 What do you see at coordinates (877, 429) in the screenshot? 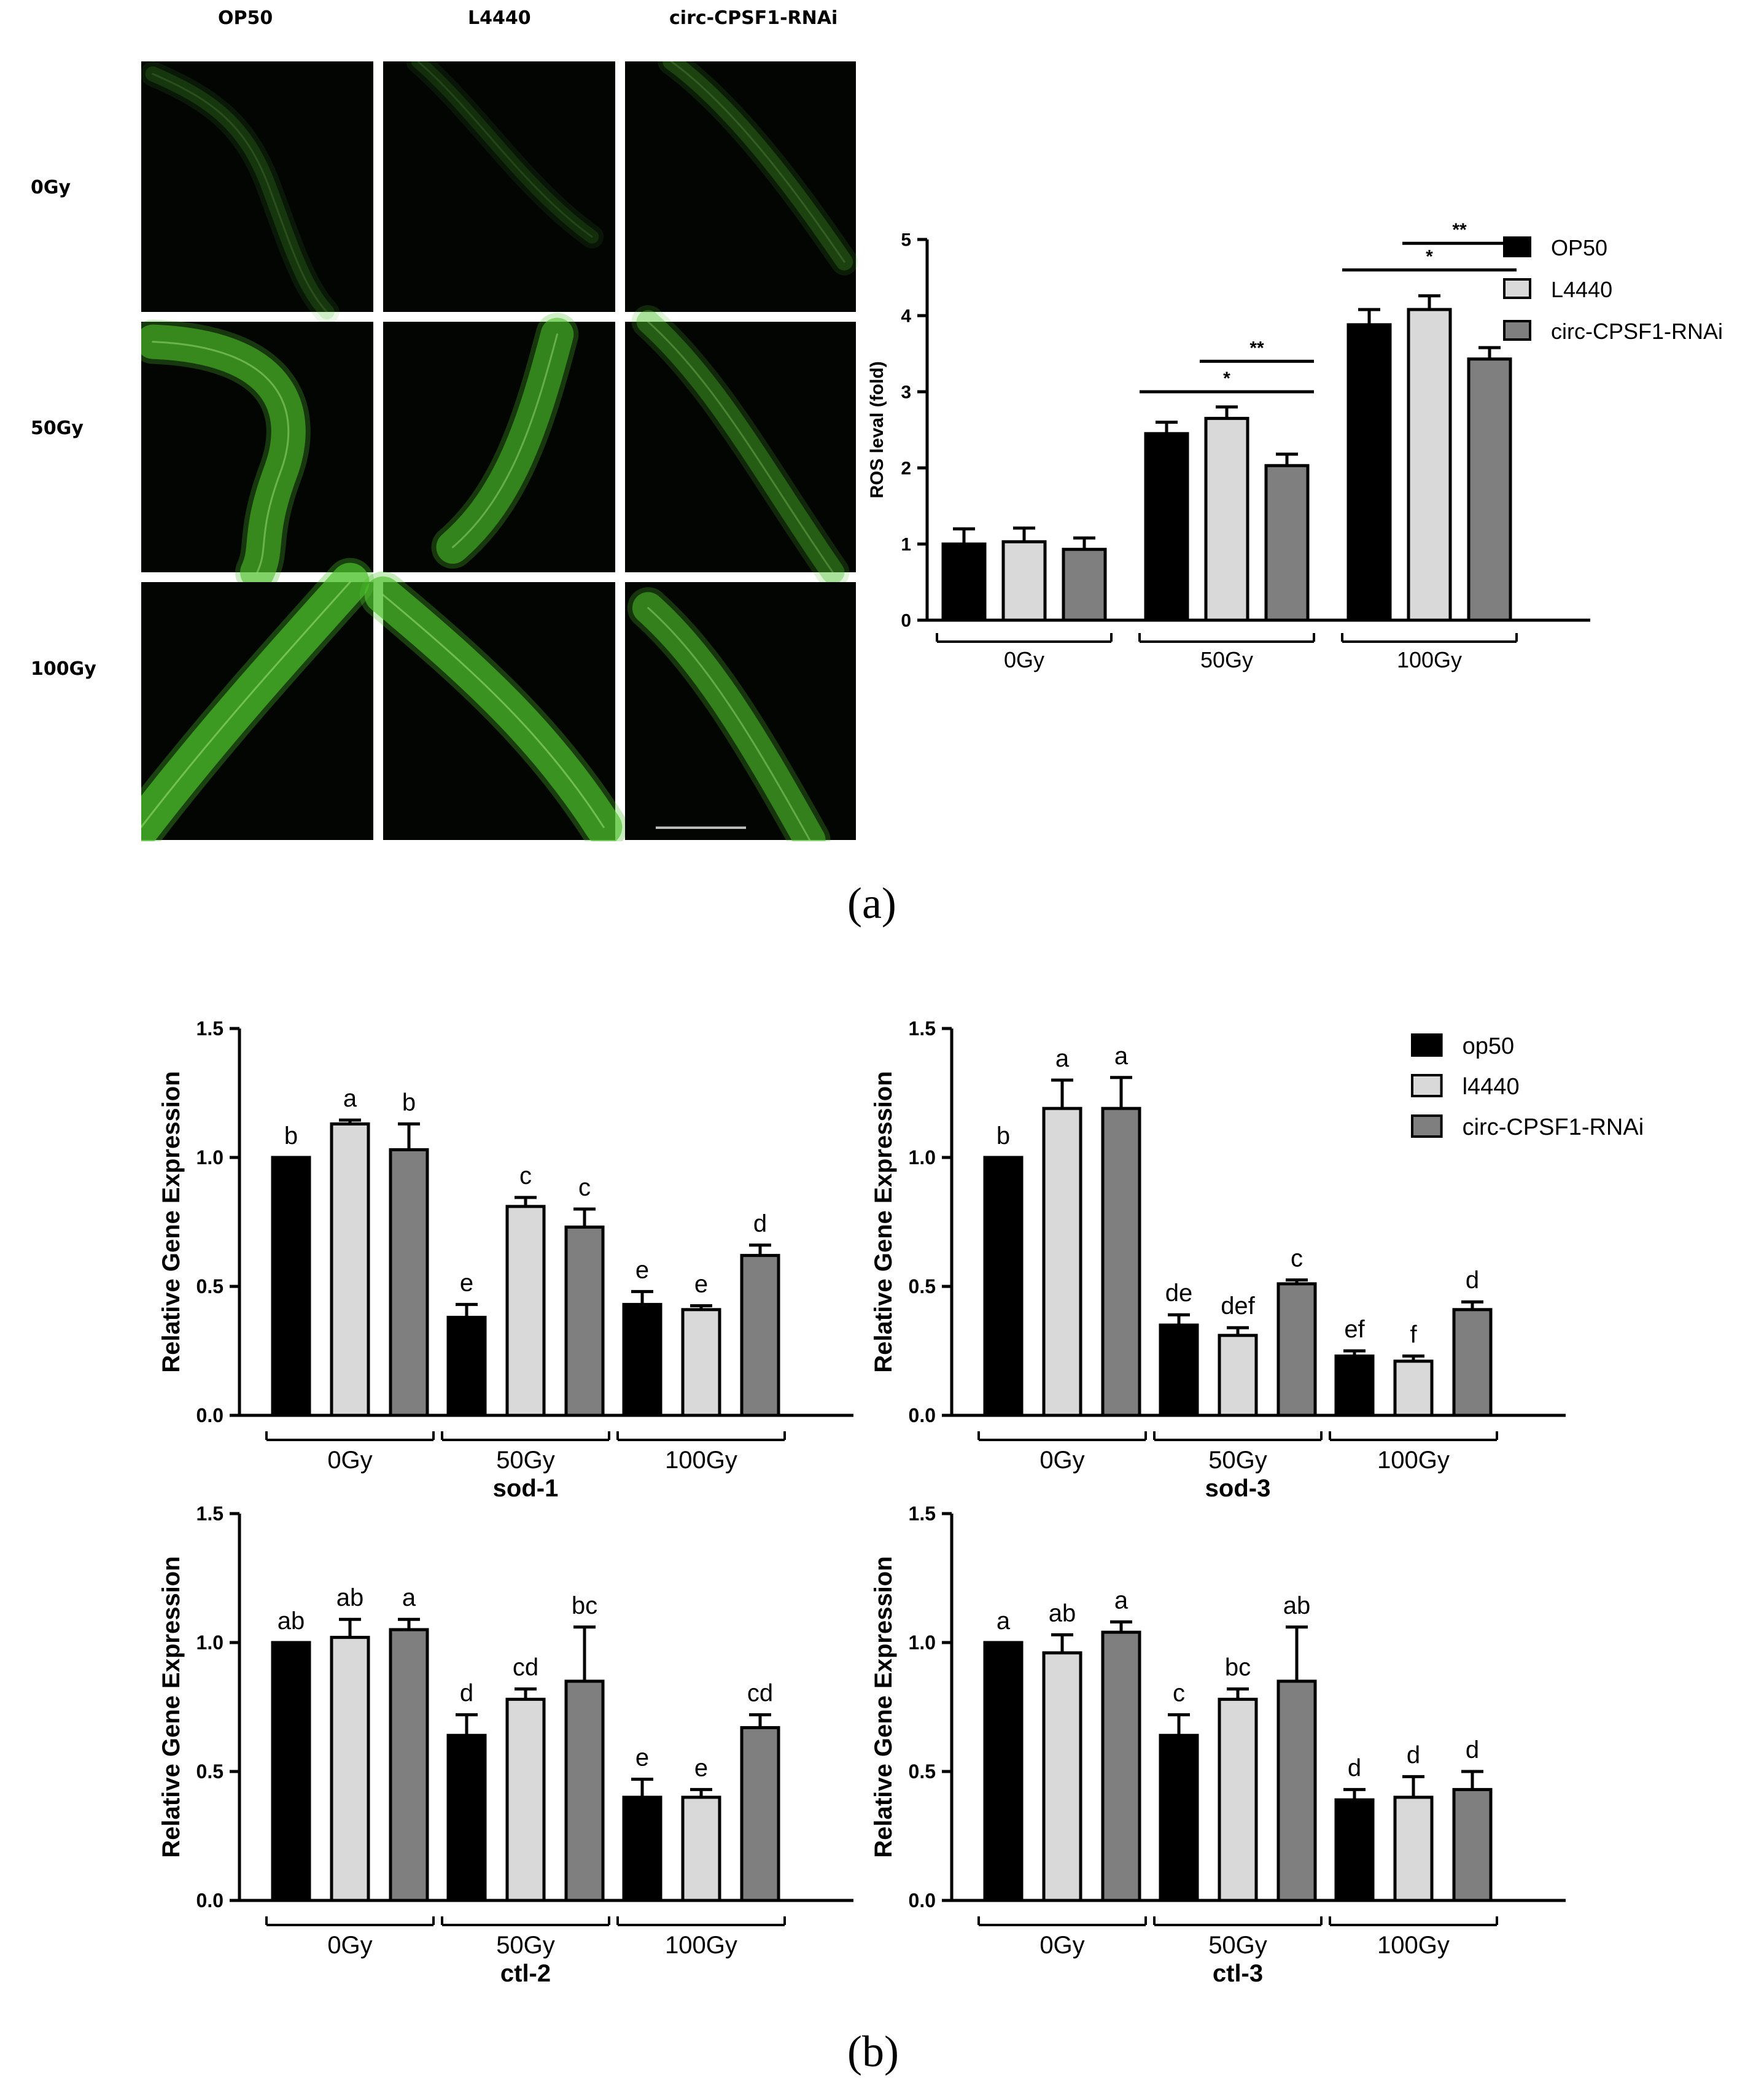
I see `y-axis-label: ROS leval (fold)` at bounding box center [877, 429].